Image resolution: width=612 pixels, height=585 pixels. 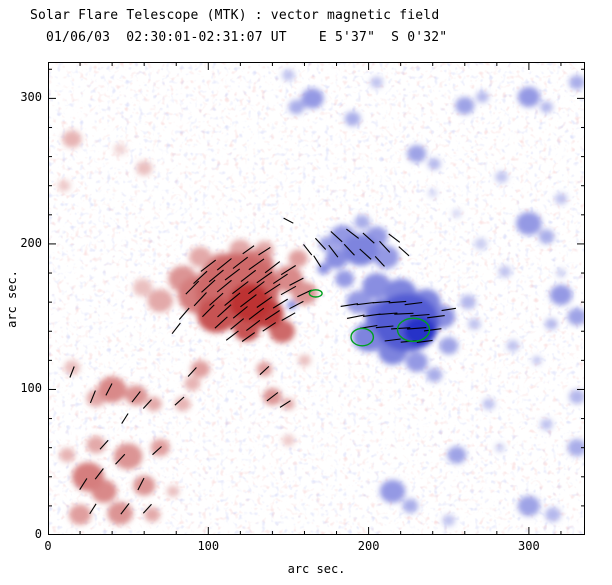 I want to click on y-tick-label: 0, so click(x=38, y=534).